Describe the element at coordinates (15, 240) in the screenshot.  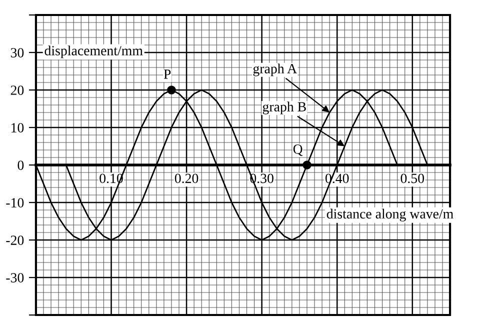
I see `y-tick-label: -20` at that location.